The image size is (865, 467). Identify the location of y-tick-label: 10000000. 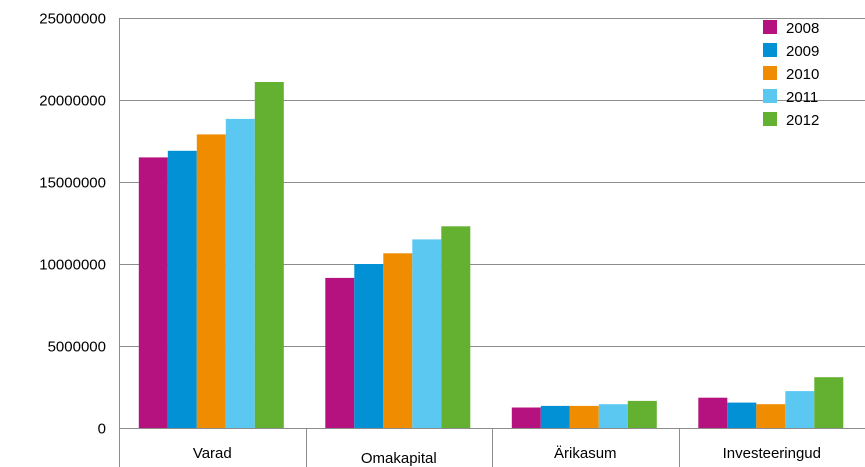
(72, 265).